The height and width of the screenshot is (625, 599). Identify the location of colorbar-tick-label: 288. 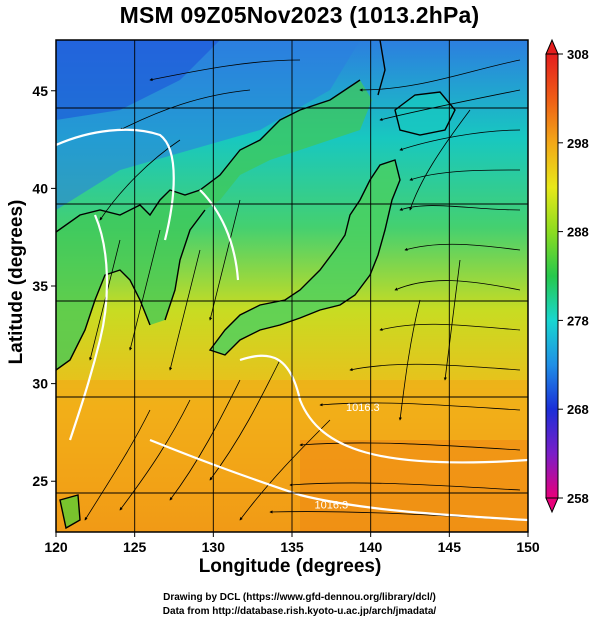
(578, 232).